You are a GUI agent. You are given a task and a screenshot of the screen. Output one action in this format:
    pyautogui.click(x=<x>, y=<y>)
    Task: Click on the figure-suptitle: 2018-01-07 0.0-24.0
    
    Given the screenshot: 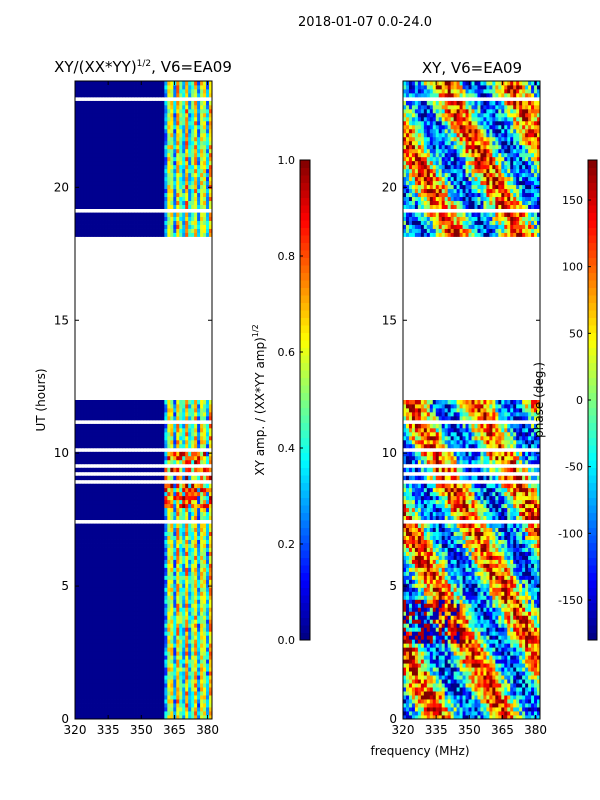 What is the action you would take?
    pyautogui.click(x=365, y=22)
    